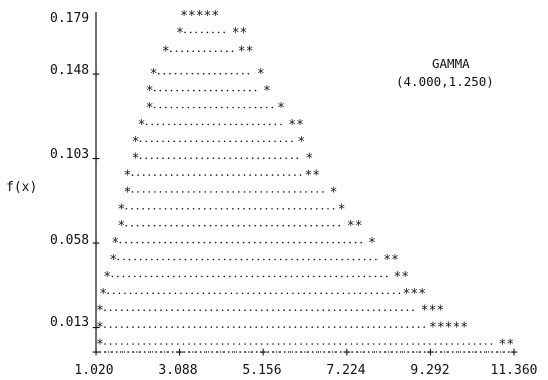 The width and height of the screenshot is (548, 380). I want to click on y-tick-label-0: 0.179, so click(69, 18).